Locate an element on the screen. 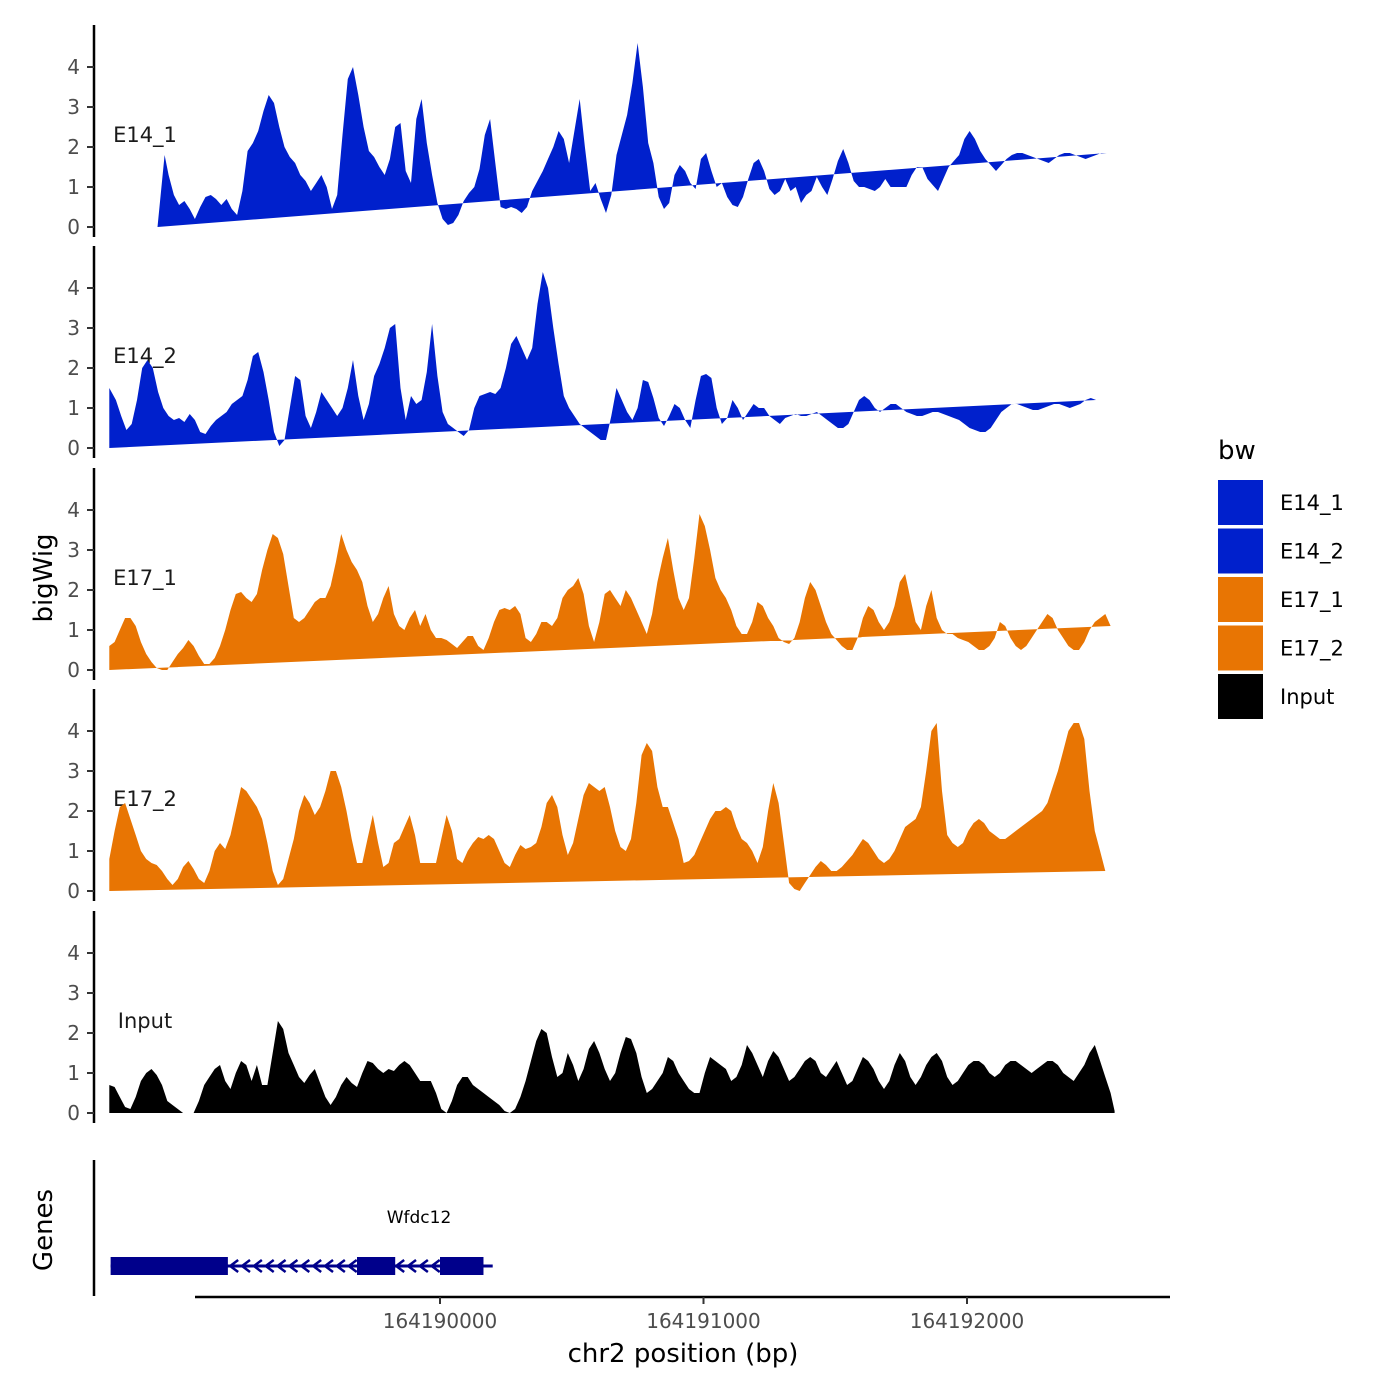  x-tick-label: 164191000 is located at coordinates (703, 1321).